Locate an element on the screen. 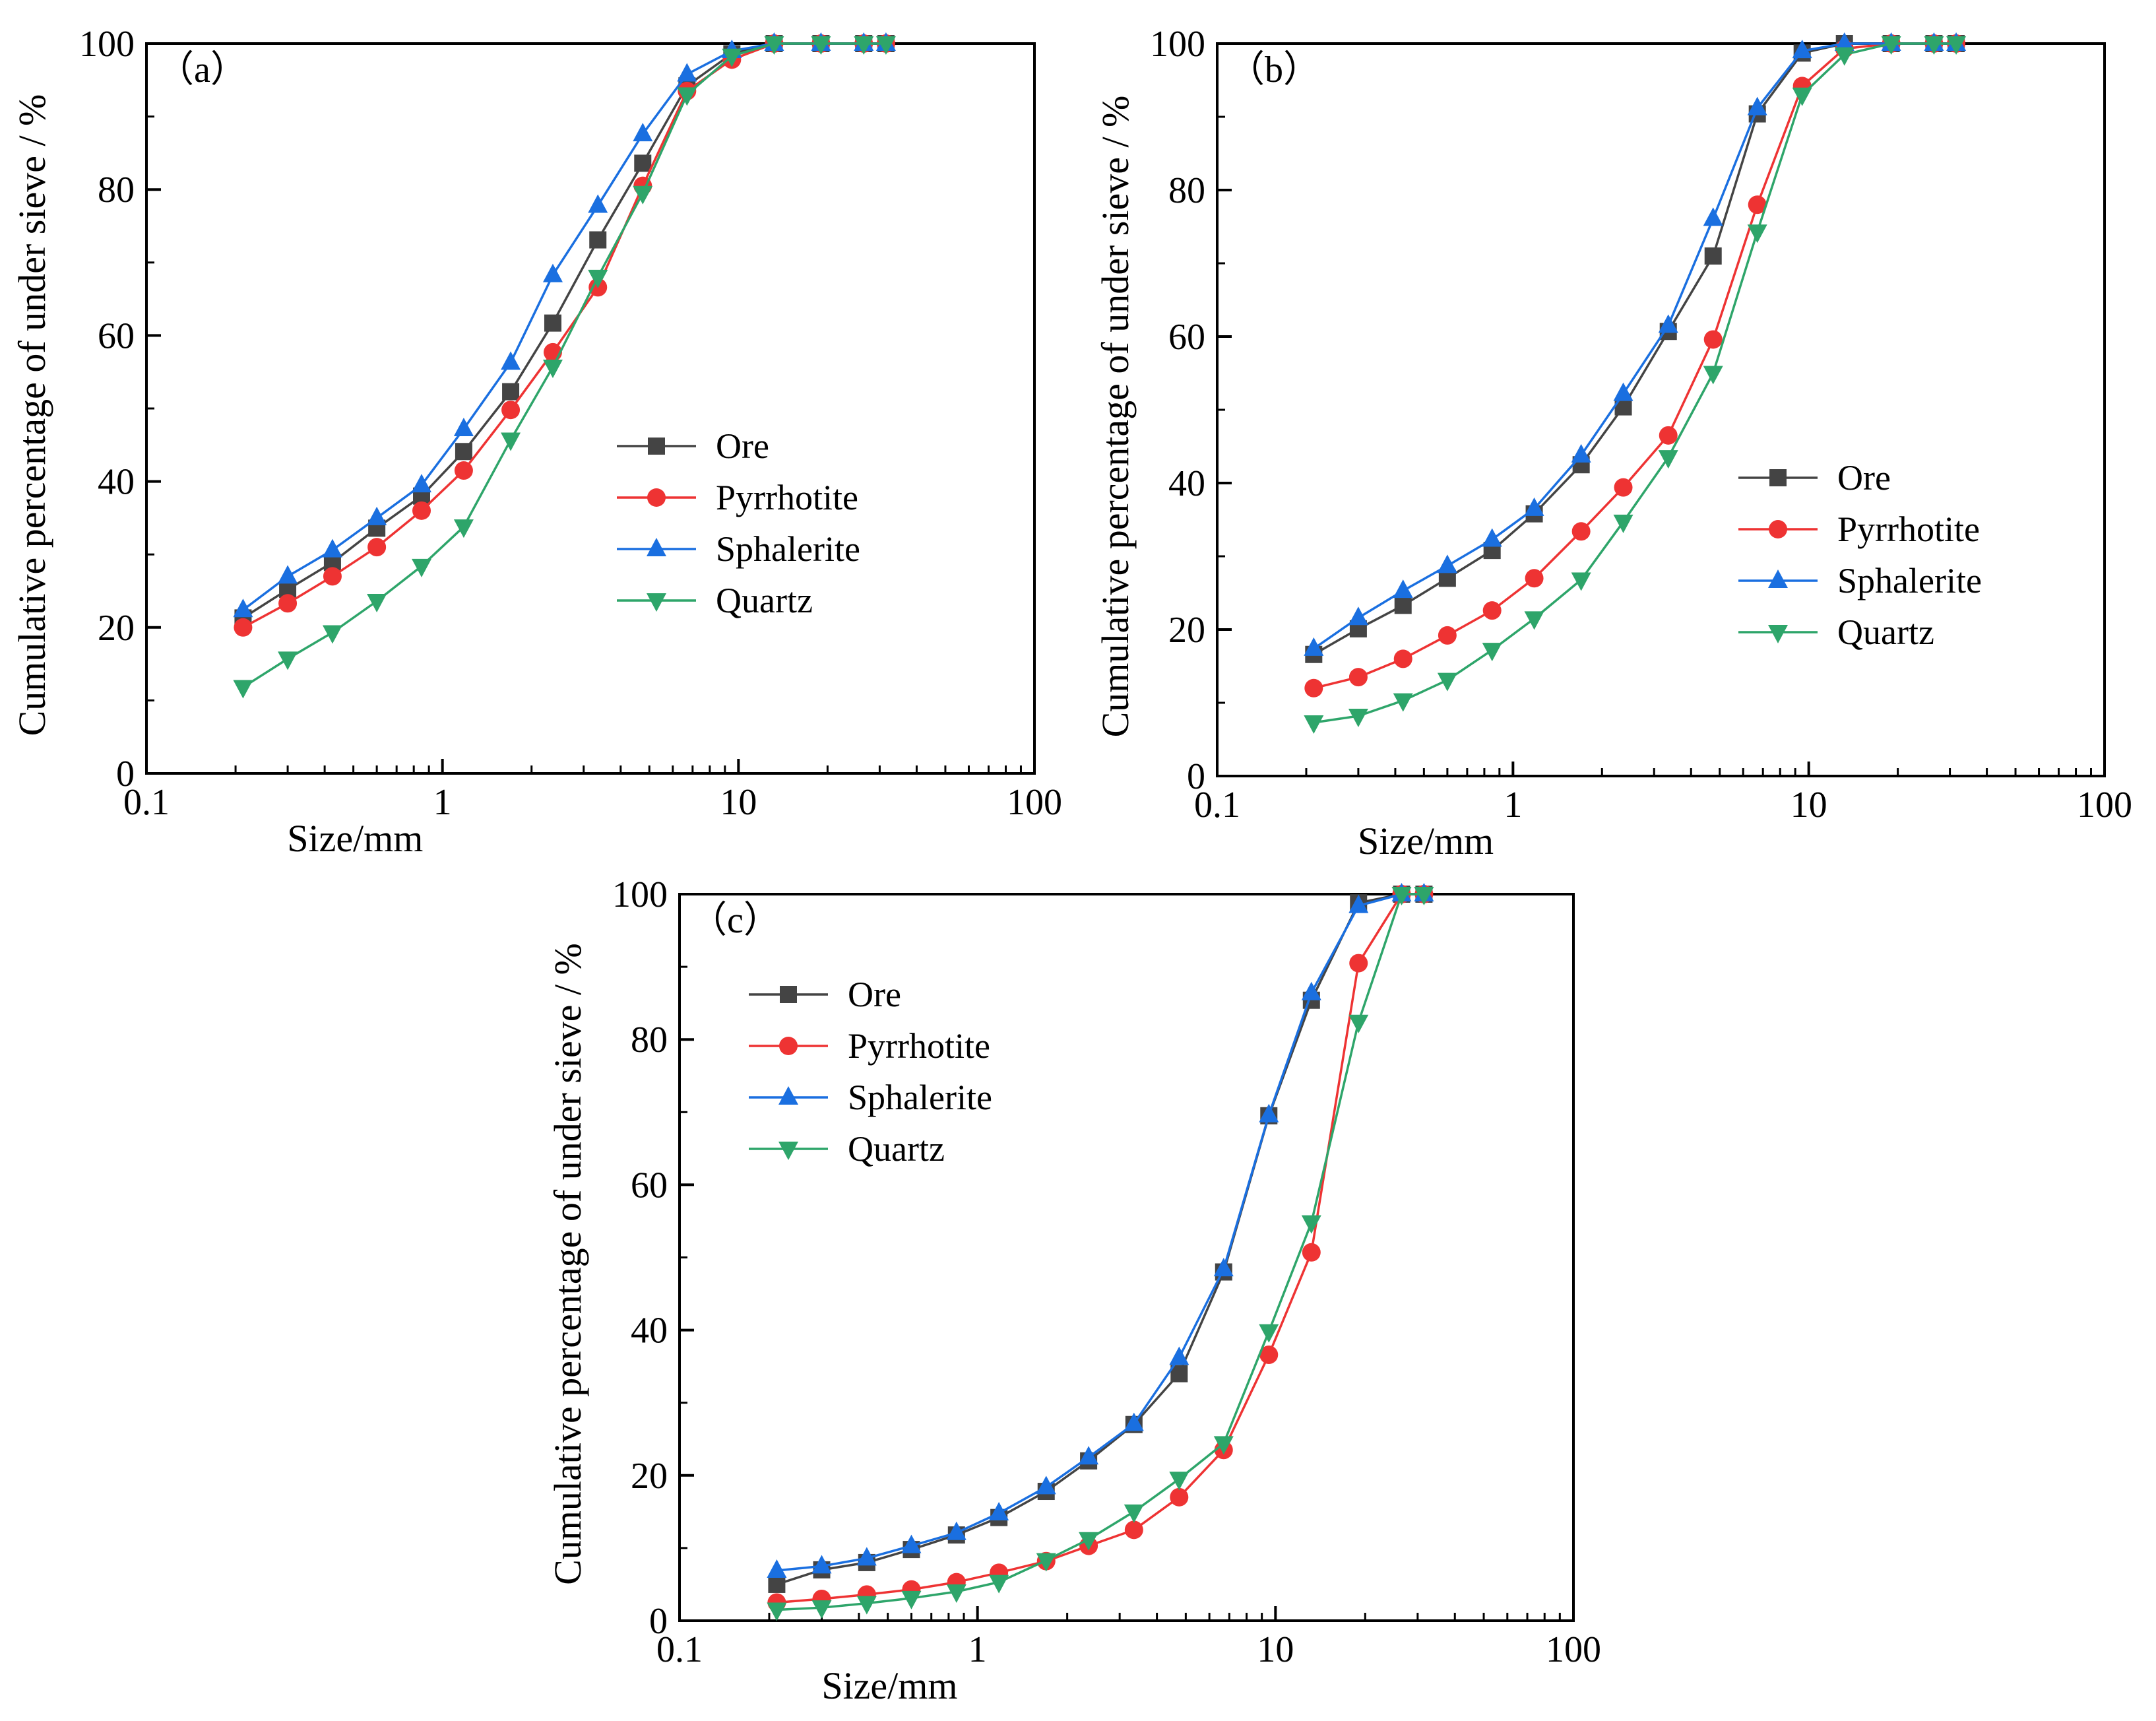 The width and height of the screenshot is (2156, 1721). x-tick-label: 10 is located at coordinates (1809, 806).